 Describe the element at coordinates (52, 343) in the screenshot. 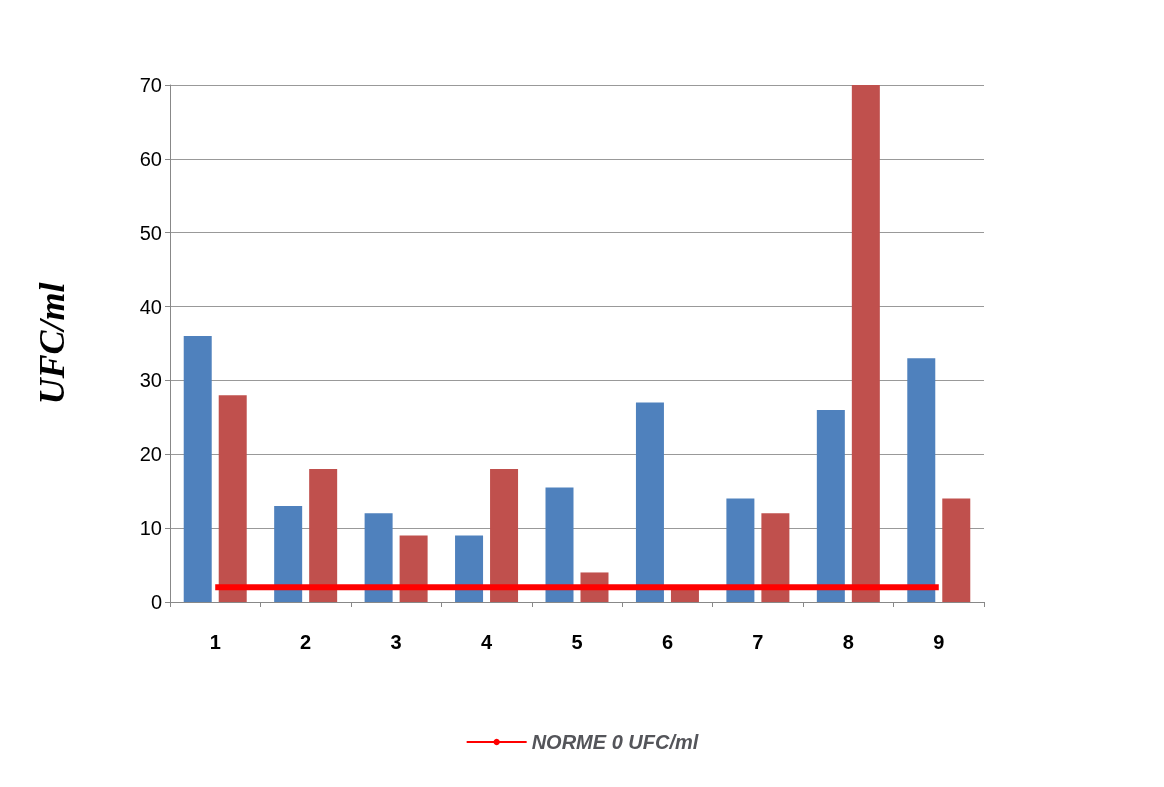

I see `y-axis-title: UFC/ml` at that location.